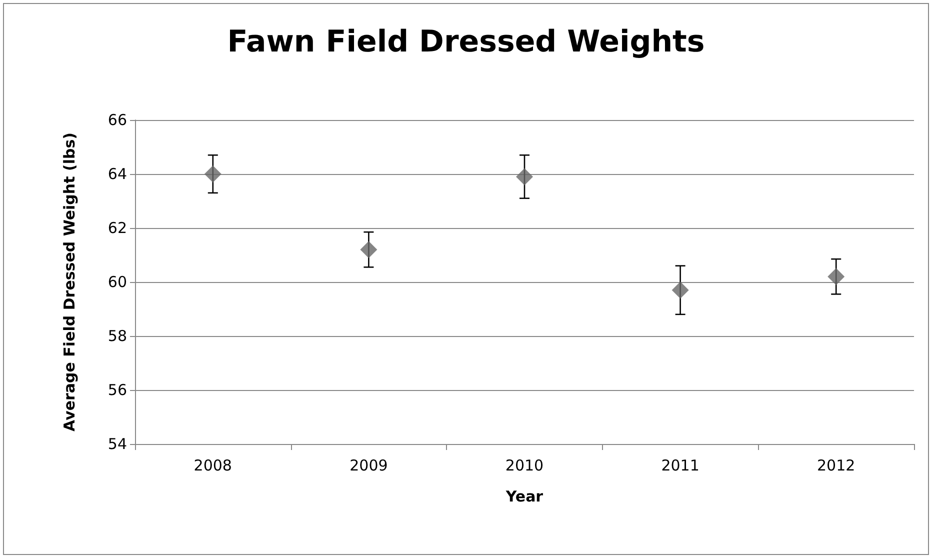 The height and width of the screenshot is (560, 934). What do you see at coordinates (117, 444) in the screenshot?
I see `y-tick-label: 54` at bounding box center [117, 444].